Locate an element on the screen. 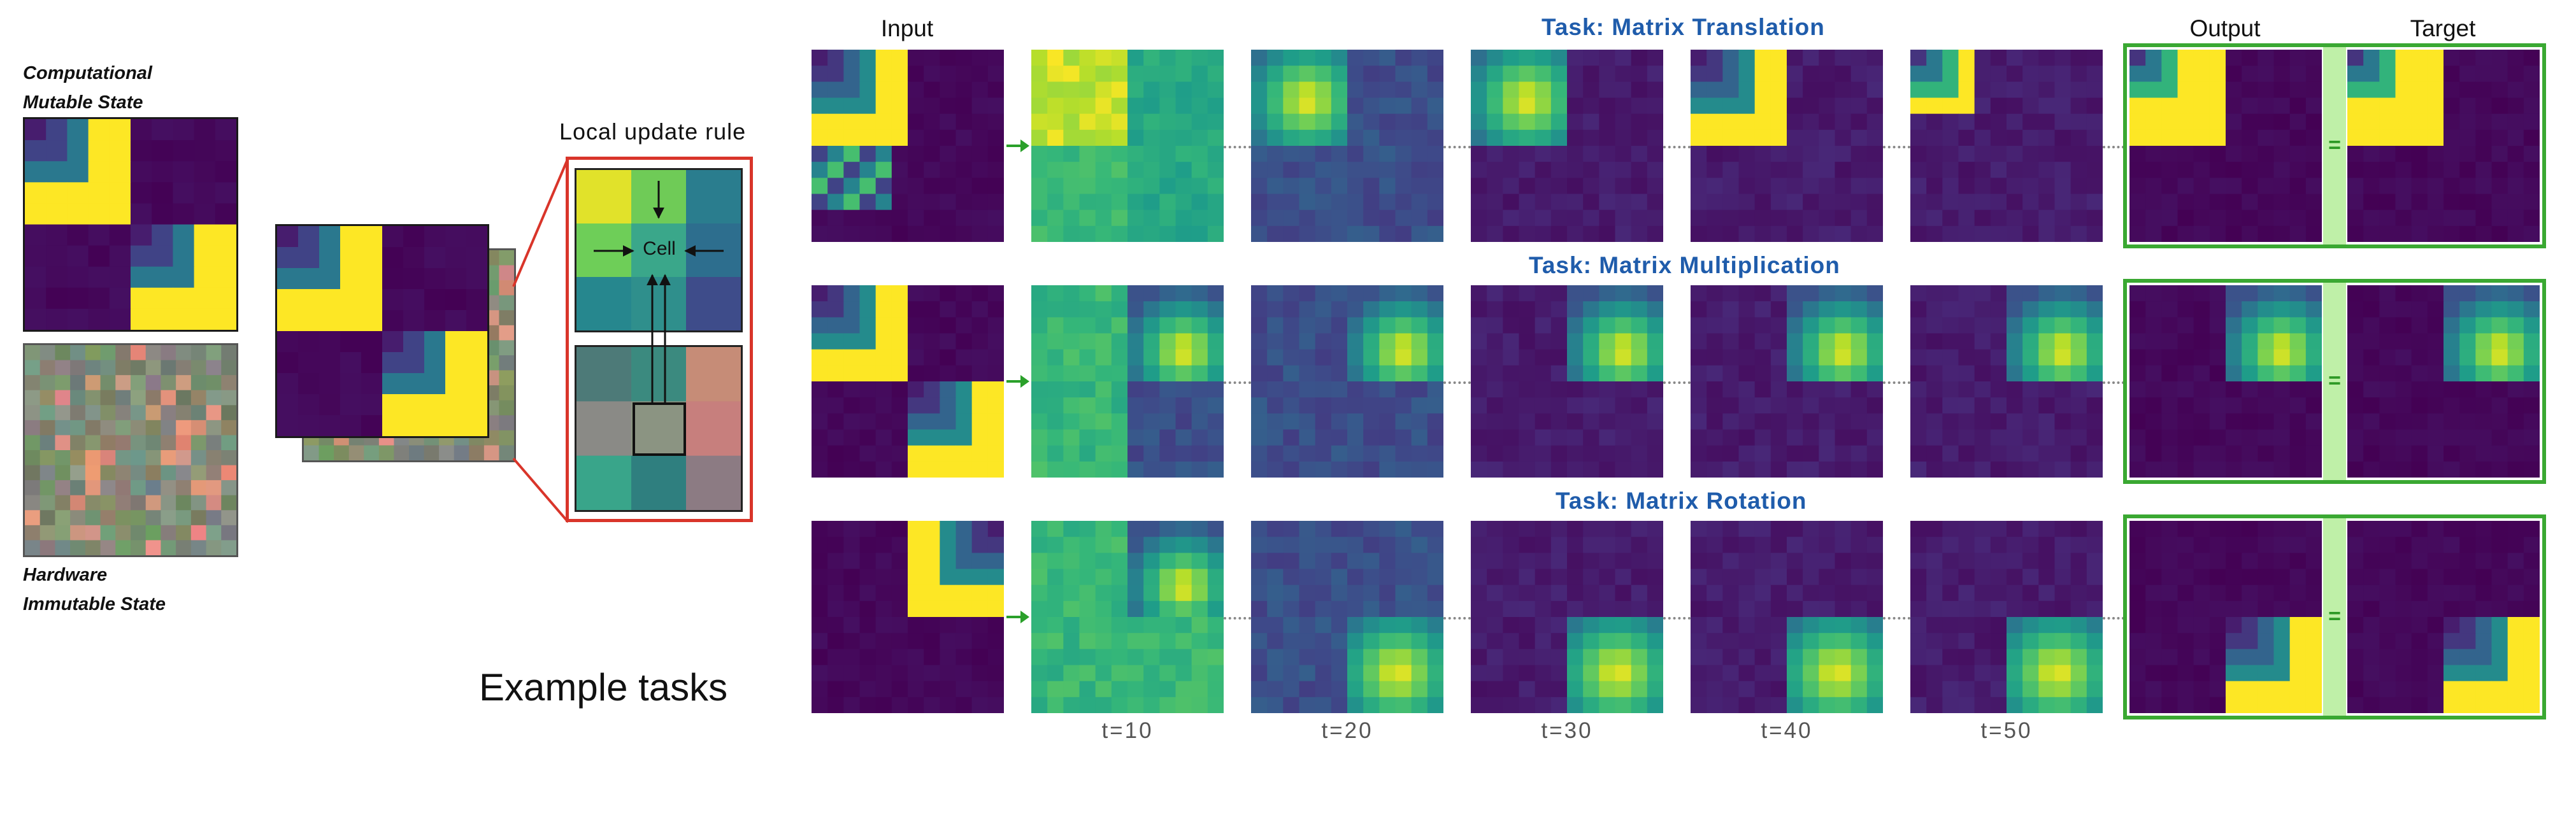 This screenshot has width=2576, height=815. multiplication-target-panel-svg is located at coordinates (2444, 381).